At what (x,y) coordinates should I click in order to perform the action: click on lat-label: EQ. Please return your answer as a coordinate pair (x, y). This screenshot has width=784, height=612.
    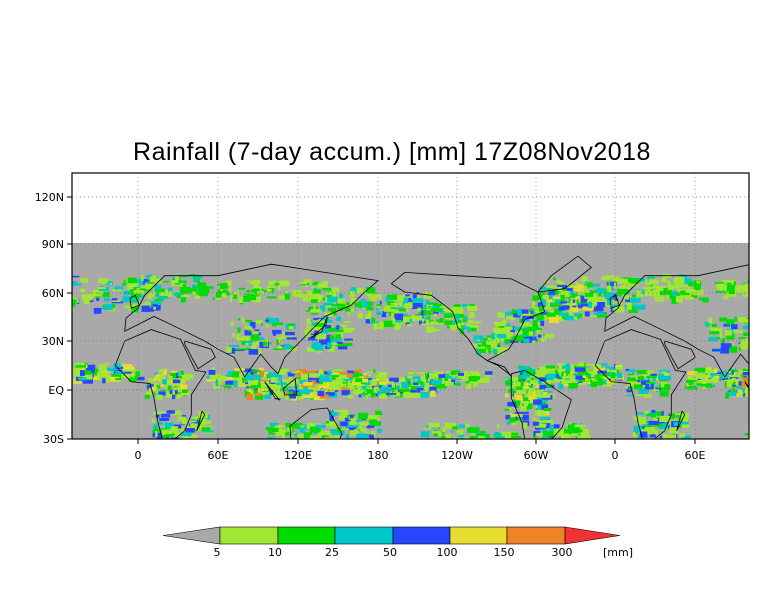
    Looking at the image, I should click on (56, 390).